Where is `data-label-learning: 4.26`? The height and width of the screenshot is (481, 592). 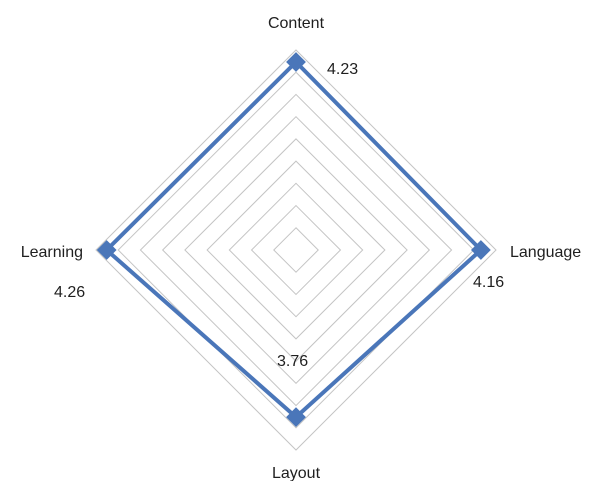 data-label-learning: 4.26 is located at coordinates (69, 292).